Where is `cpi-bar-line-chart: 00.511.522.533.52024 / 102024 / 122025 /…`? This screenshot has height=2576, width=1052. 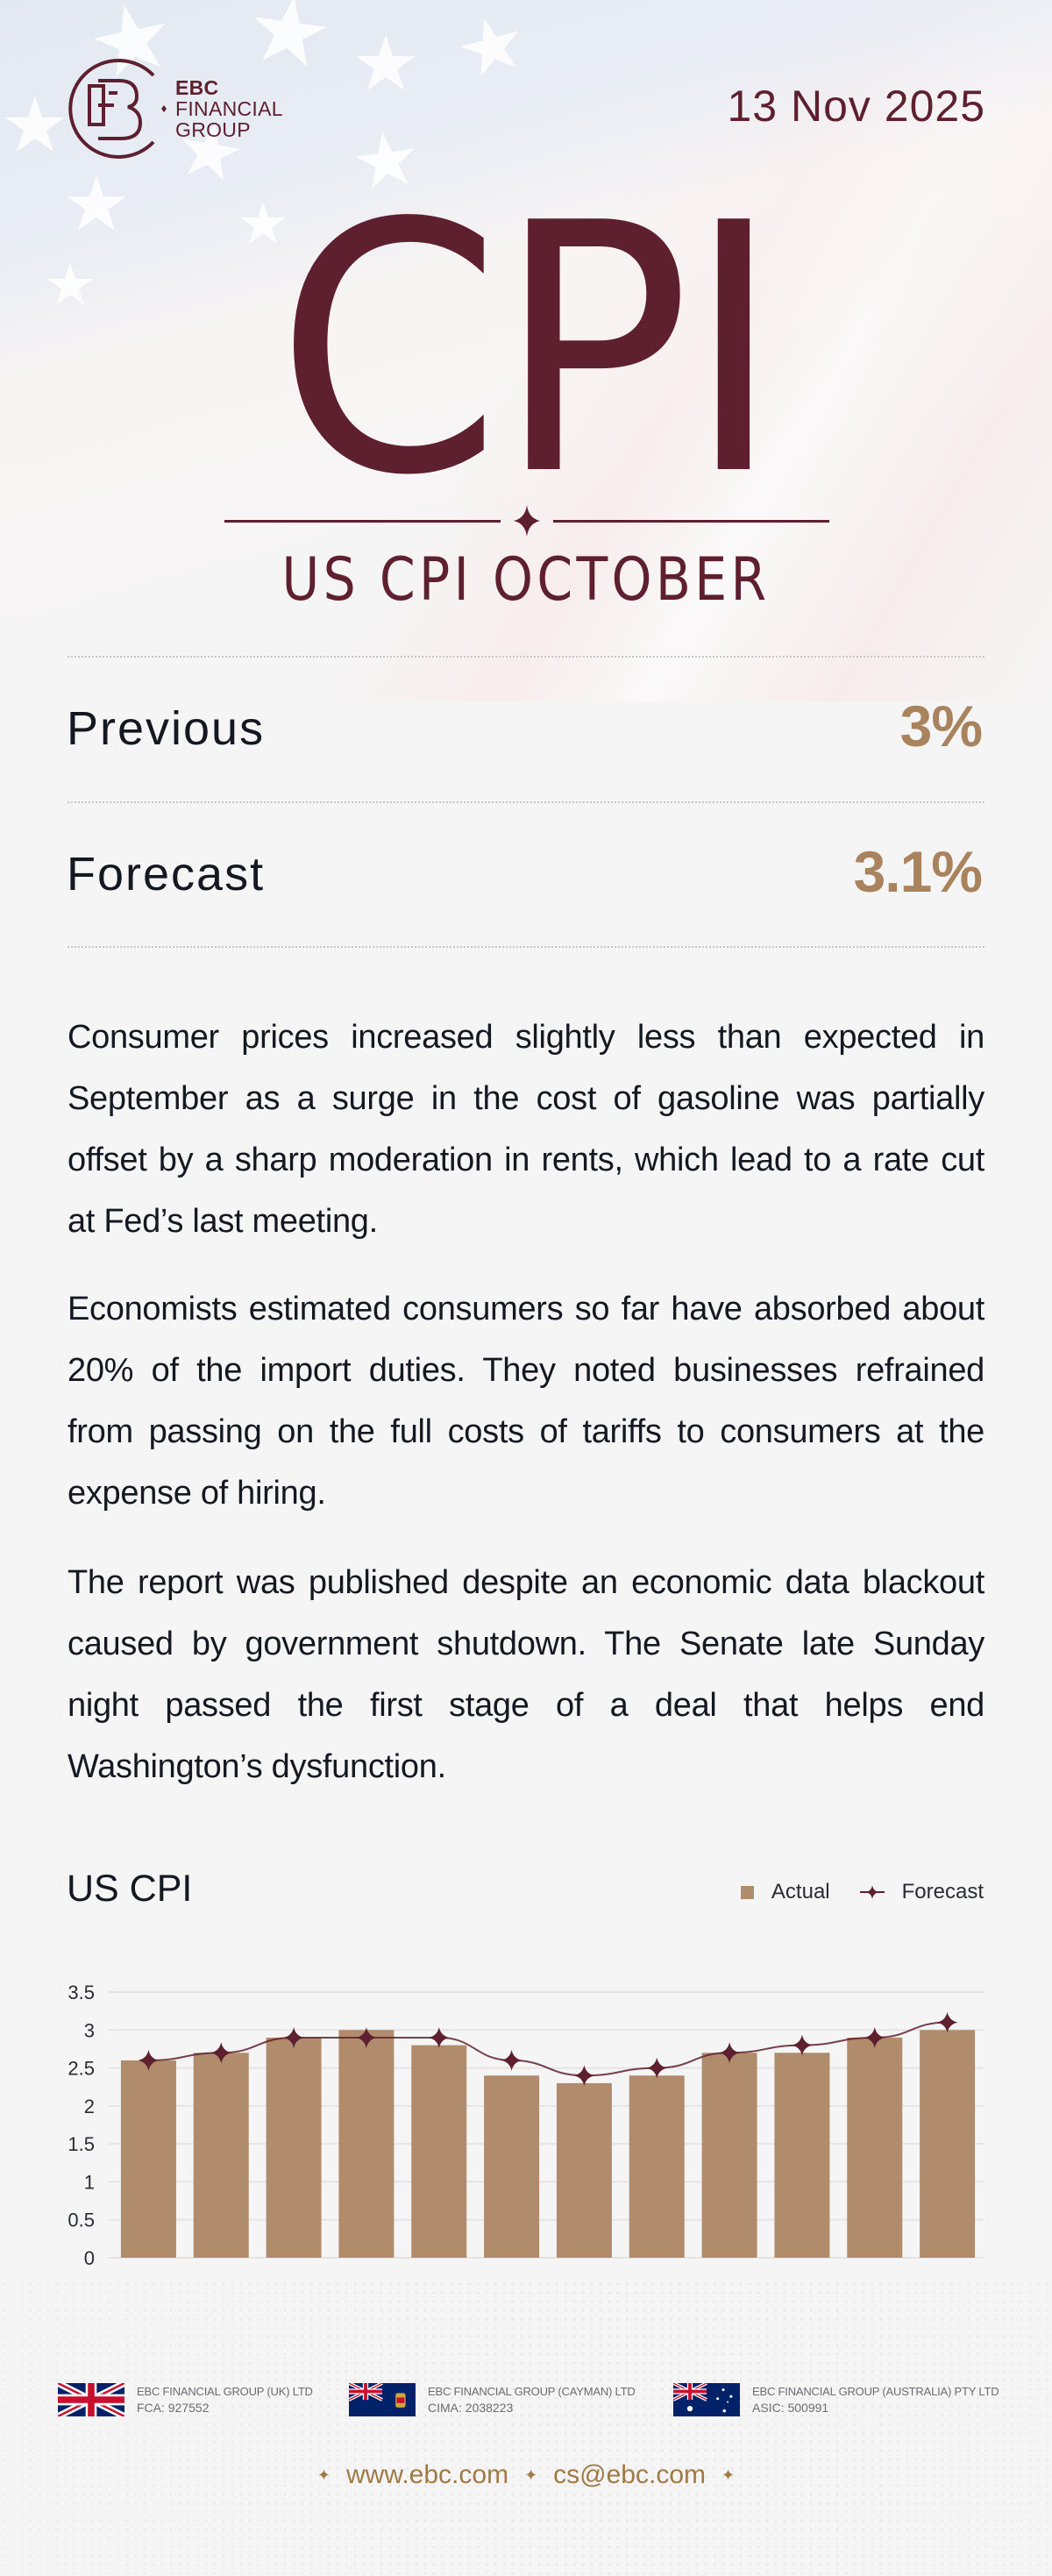
cpi-bar-line-chart: 00.511.522.533.52024 / 102024 / 122025 /… is located at coordinates (526, 2125).